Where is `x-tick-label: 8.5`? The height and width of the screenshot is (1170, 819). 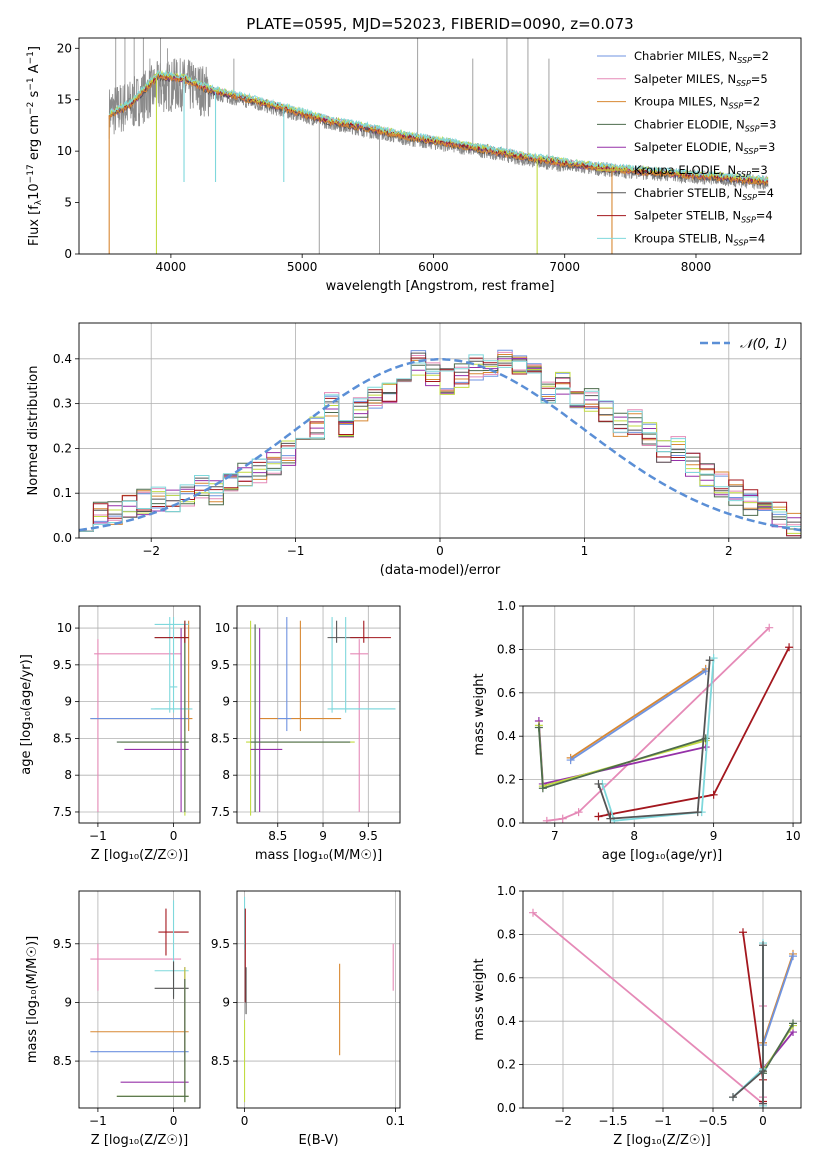
x-tick-label: 8.5 is located at coordinates (277, 836).